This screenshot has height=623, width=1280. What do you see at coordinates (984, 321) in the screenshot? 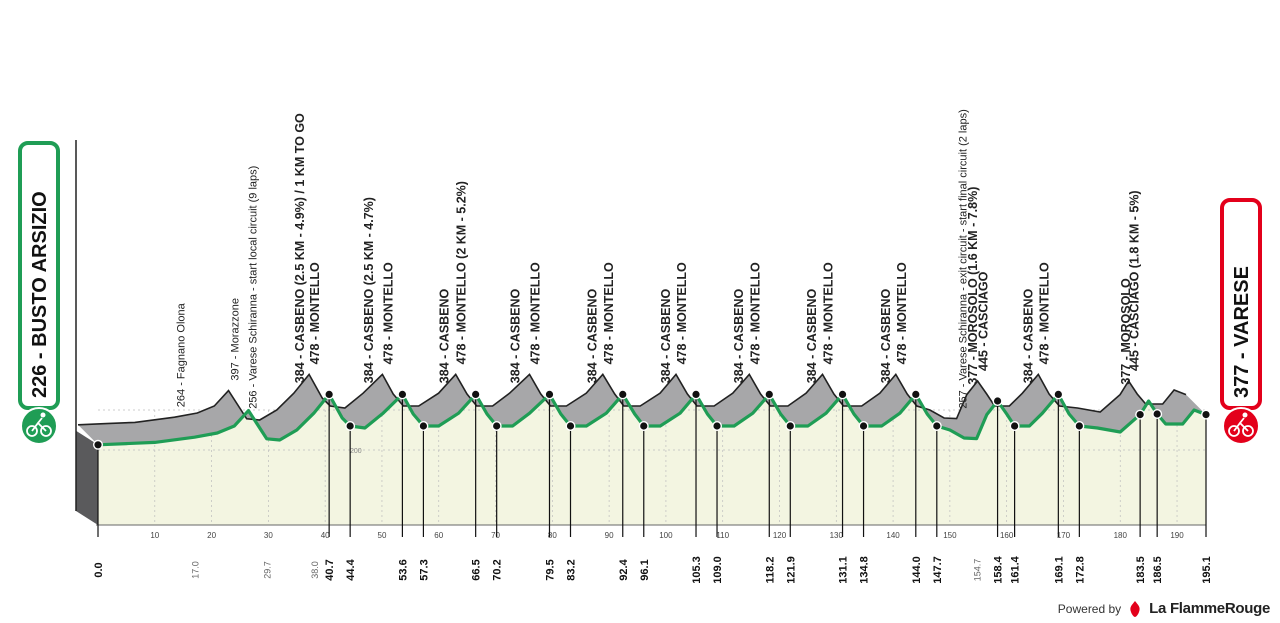
I see `climb-label: 445 - CASCIAGO` at bounding box center [984, 321].